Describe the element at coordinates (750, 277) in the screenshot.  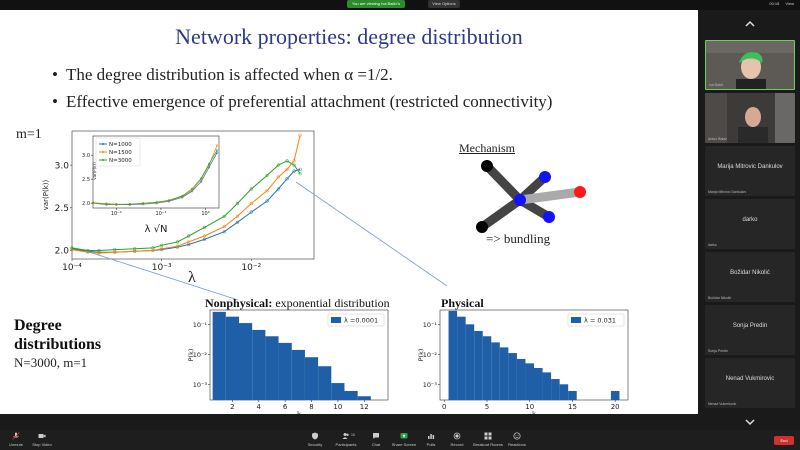
I see `participant-tile: Božidar Nikolić Božidar Nikolić` at that location.